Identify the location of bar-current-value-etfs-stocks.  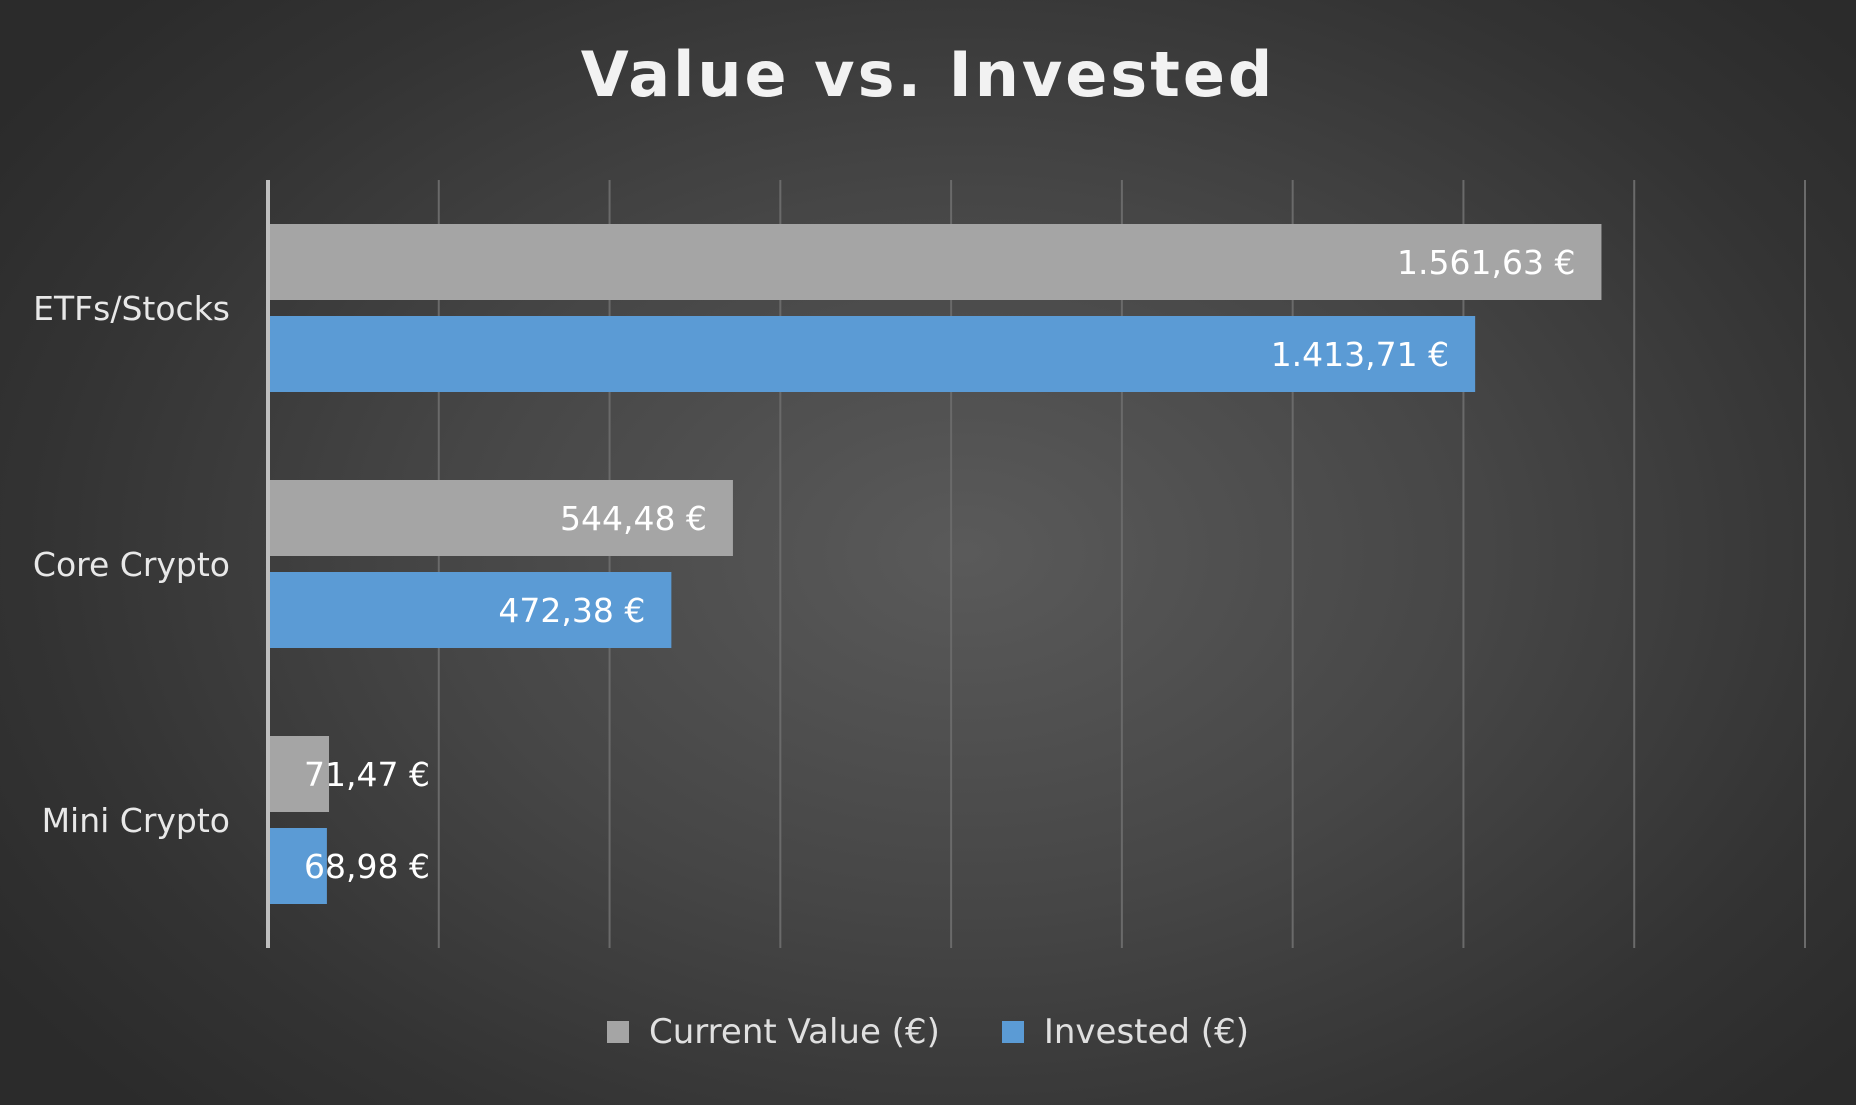
(935, 262).